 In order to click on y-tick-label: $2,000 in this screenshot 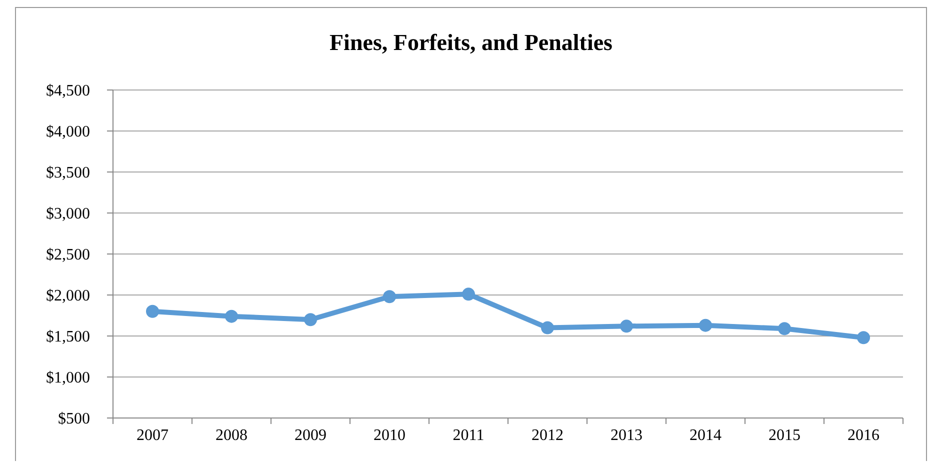, I will do `click(68, 296)`.